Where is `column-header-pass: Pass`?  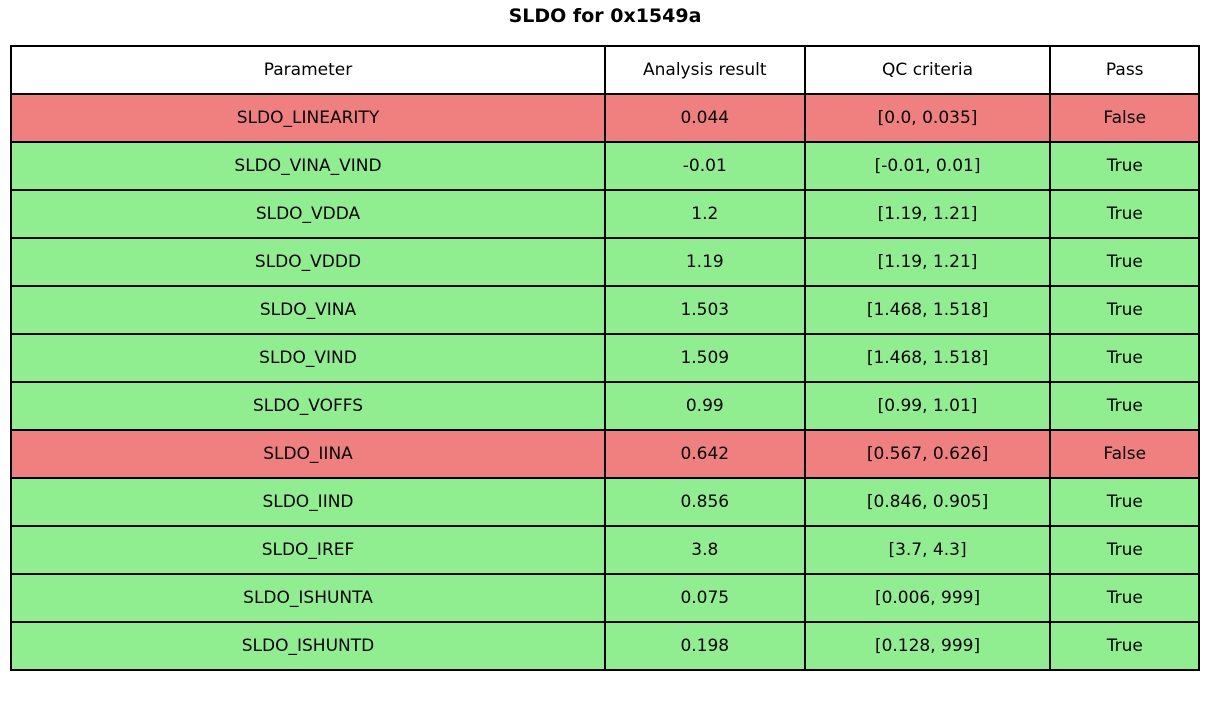 column-header-pass: Pass is located at coordinates (1124, 70).